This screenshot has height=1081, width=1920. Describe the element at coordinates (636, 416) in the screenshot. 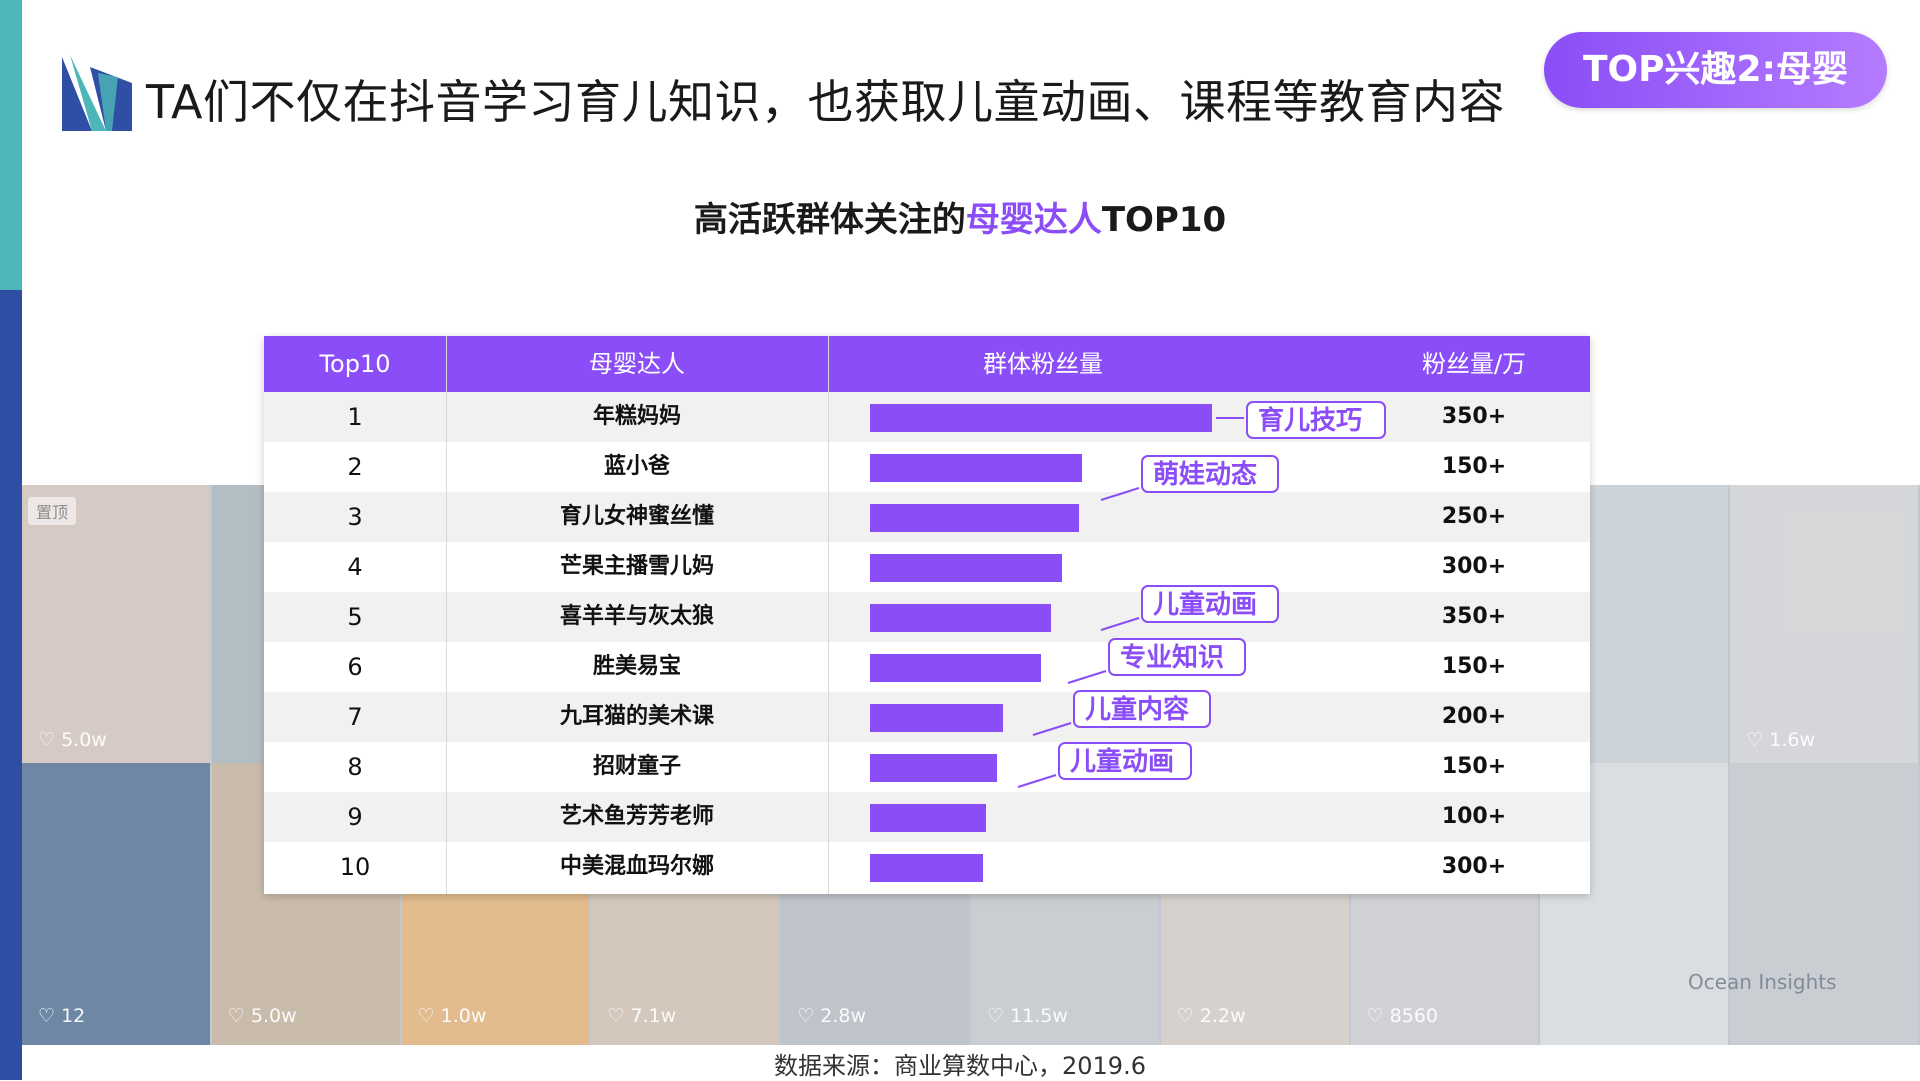

I see `creator-name-cell: 年糕妈妈` at that location.